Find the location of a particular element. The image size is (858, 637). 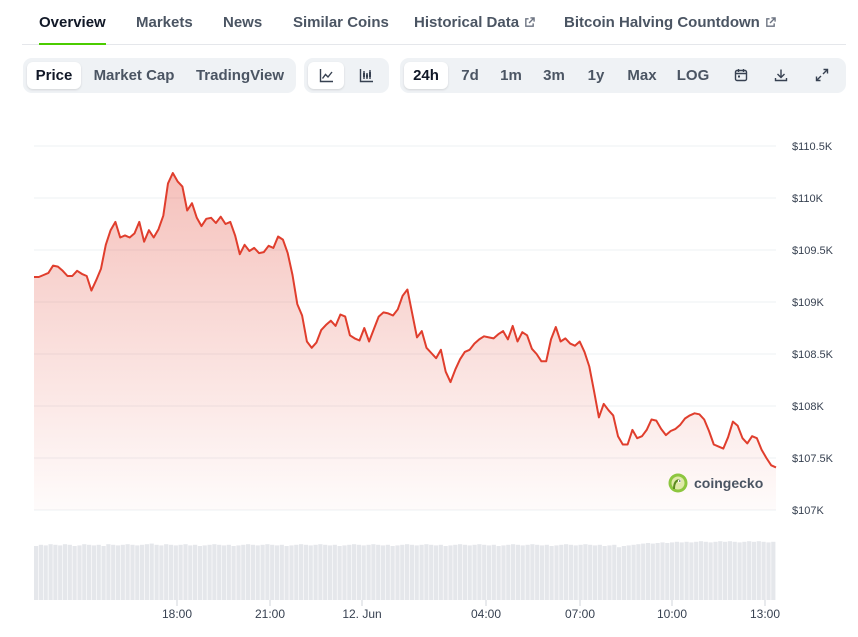

line-chart-icon is located at coordinates (326, 76).